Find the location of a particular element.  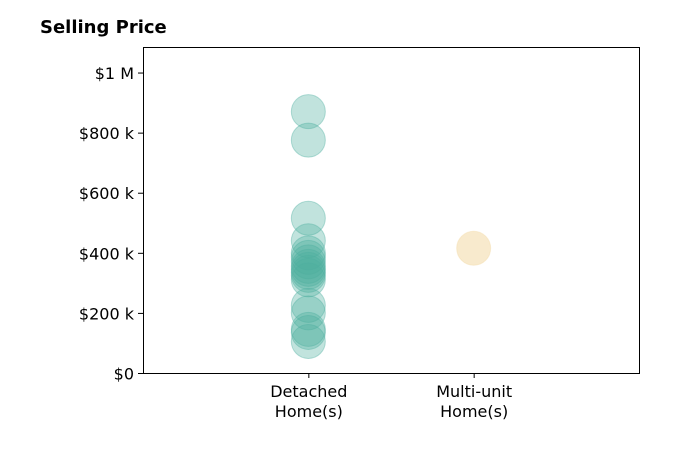

x-tick-label: Multi-unit Home(s) is located at coordinates (474, 401).